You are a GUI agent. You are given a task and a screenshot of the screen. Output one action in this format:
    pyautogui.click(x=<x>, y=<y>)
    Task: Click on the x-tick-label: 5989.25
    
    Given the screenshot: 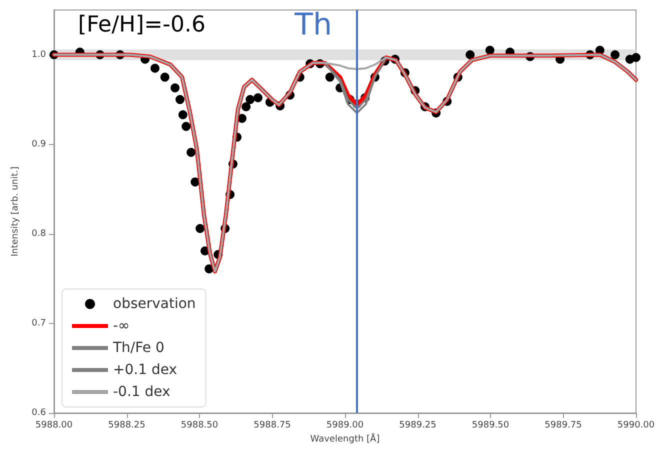 What is the action you would take?
    pyautogui.click(x=417, y=425)
    